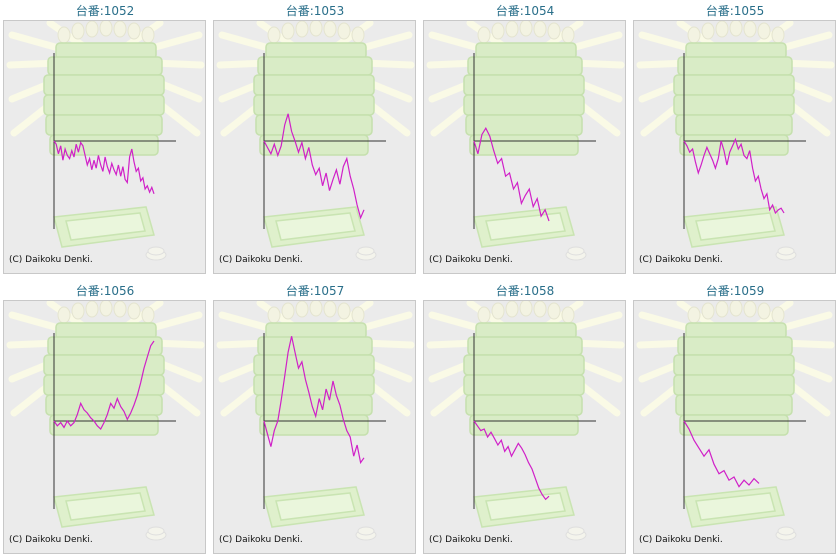  Describe the element at coordinates (735, 11) in the screenshot. I see `machine-number-title: 台番:1055` at that location.